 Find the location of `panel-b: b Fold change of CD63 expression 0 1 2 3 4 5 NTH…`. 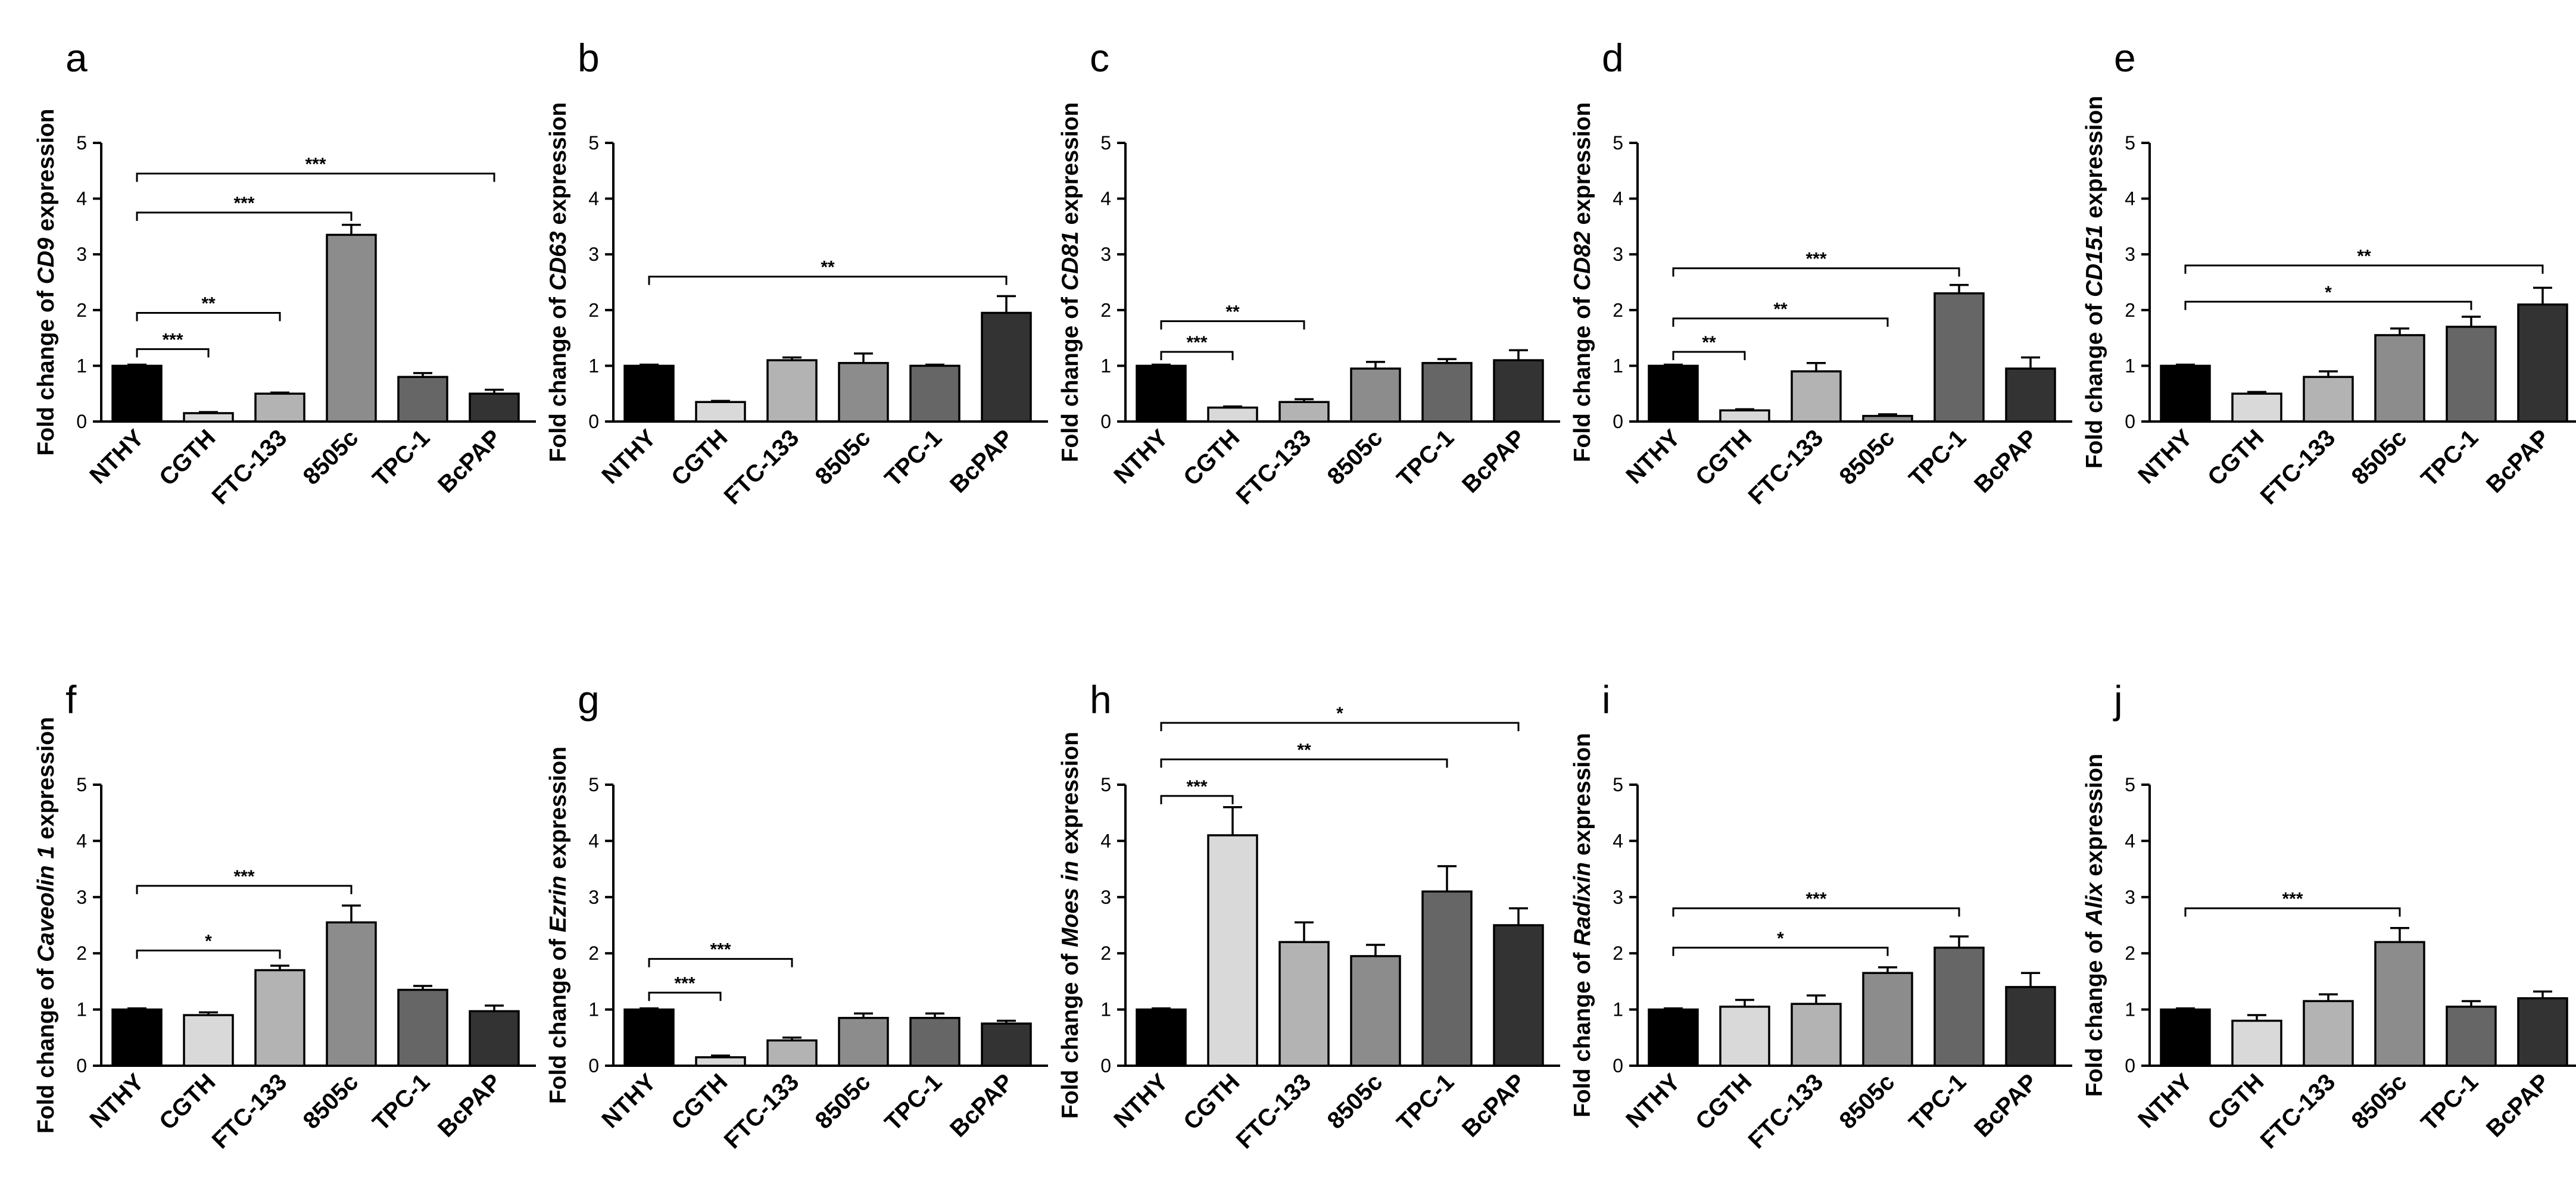

panel-b: b Fold change of CD63 expression 0 1 2 3 4 5 NTH… is located at coordinates (797, 273).